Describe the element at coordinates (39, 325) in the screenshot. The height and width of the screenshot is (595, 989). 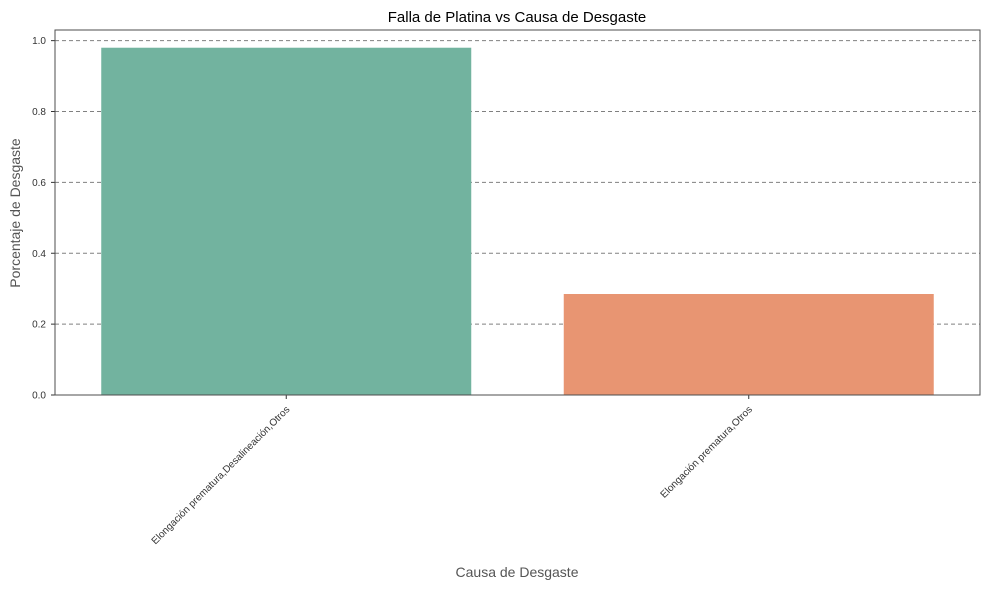
I see `y-tick-label: 0.2` at that location.